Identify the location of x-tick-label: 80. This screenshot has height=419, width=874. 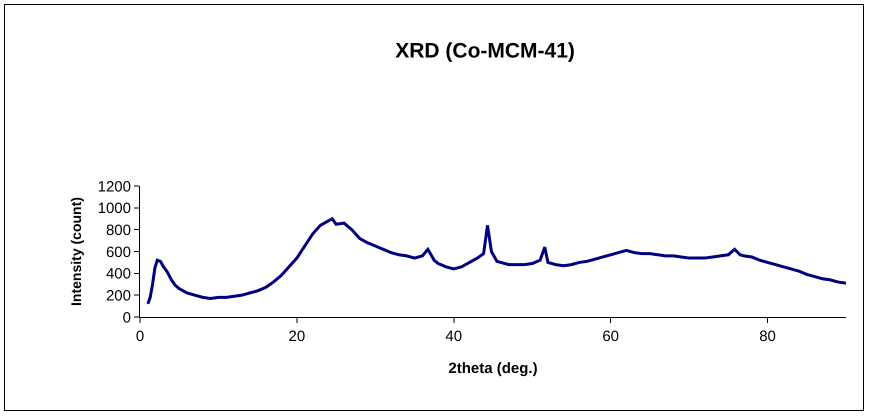
(767, 336).